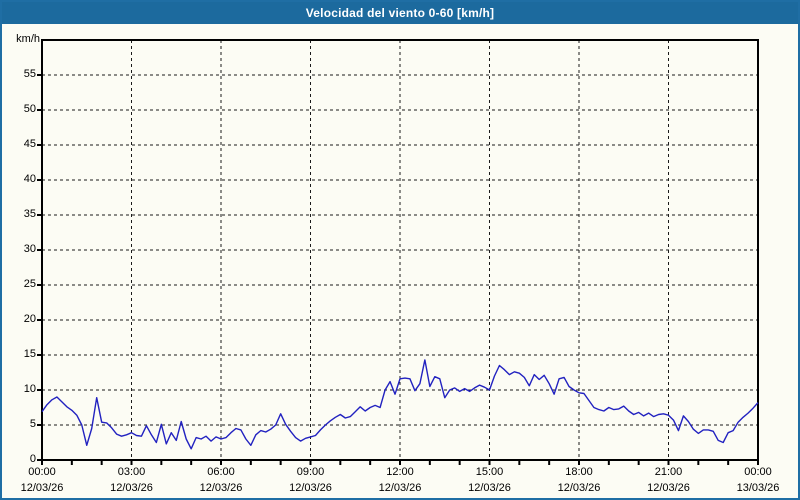  I want to click on y-axis-label: 45, so click(29, 144).